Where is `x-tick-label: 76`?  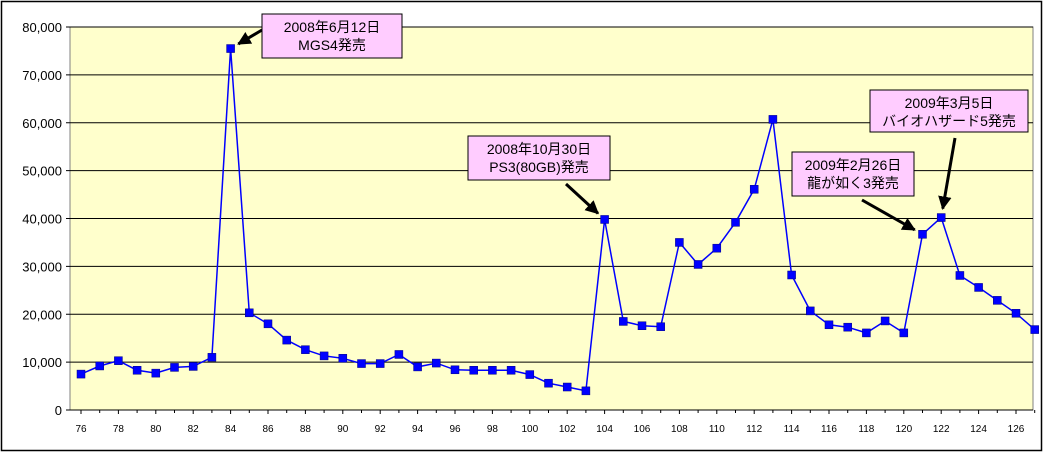
x-tick-label: 76 is located at coordinates (81, 429).